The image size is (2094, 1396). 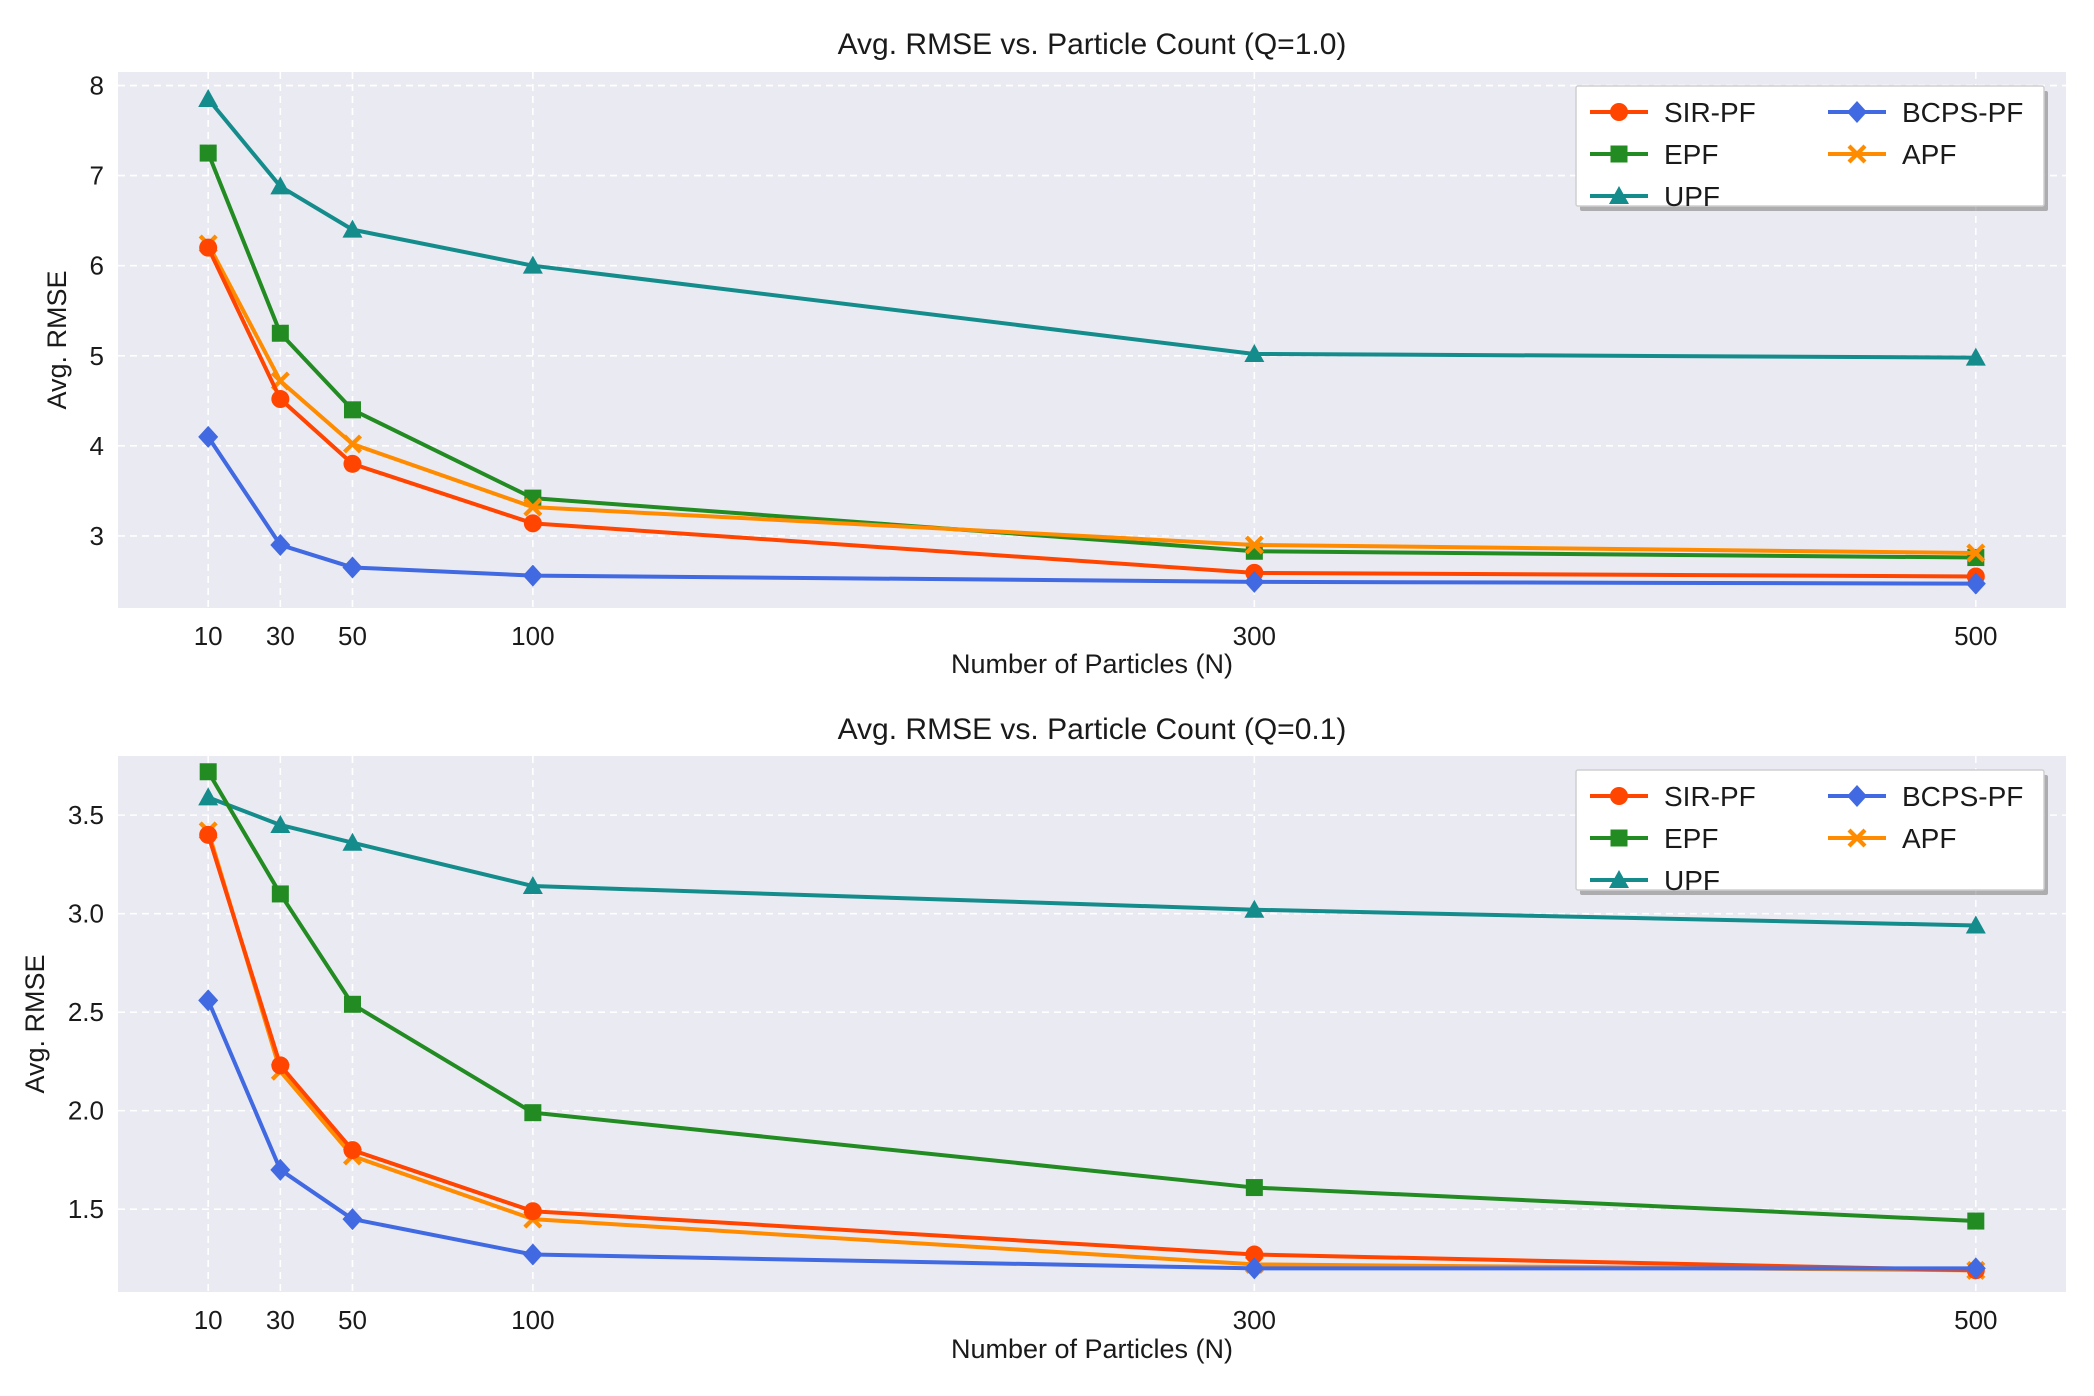 What do you see at coordinates (86, 914) in the screenshot?
I see `y-tick-label: 3.0` at bounding box center [86, 914].